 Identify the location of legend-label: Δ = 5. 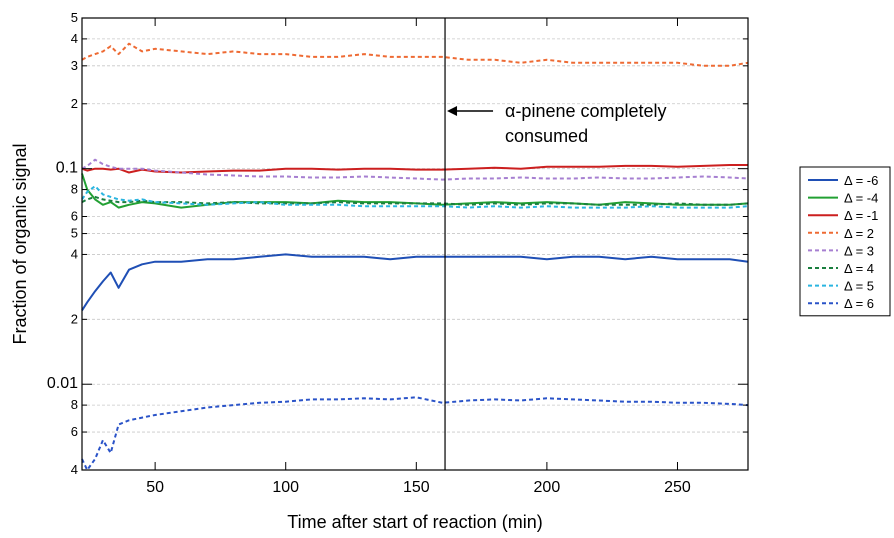
(859, 286).